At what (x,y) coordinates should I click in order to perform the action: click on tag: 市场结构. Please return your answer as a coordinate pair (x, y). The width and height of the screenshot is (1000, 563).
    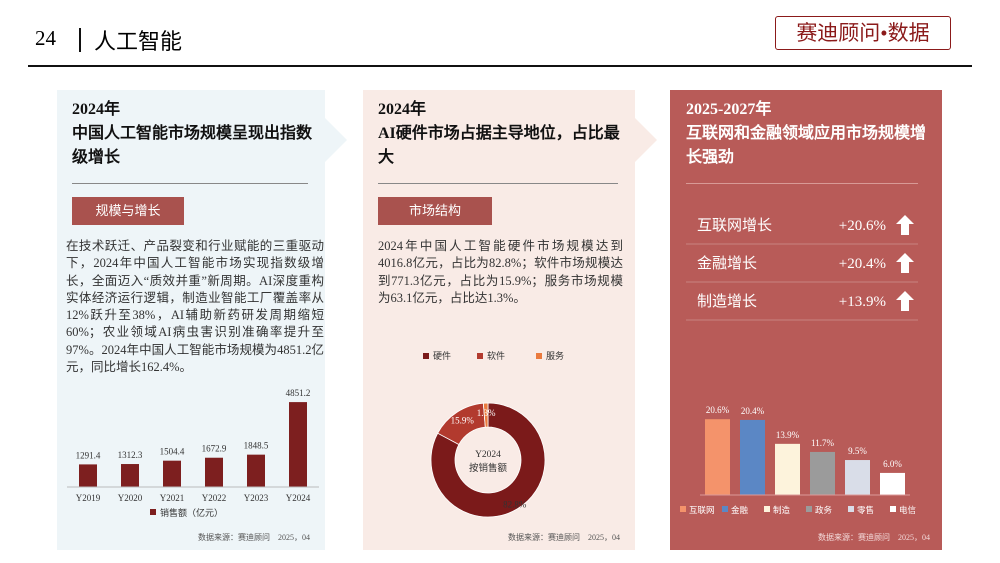
    Looking at the image, I should click on (435, 211).